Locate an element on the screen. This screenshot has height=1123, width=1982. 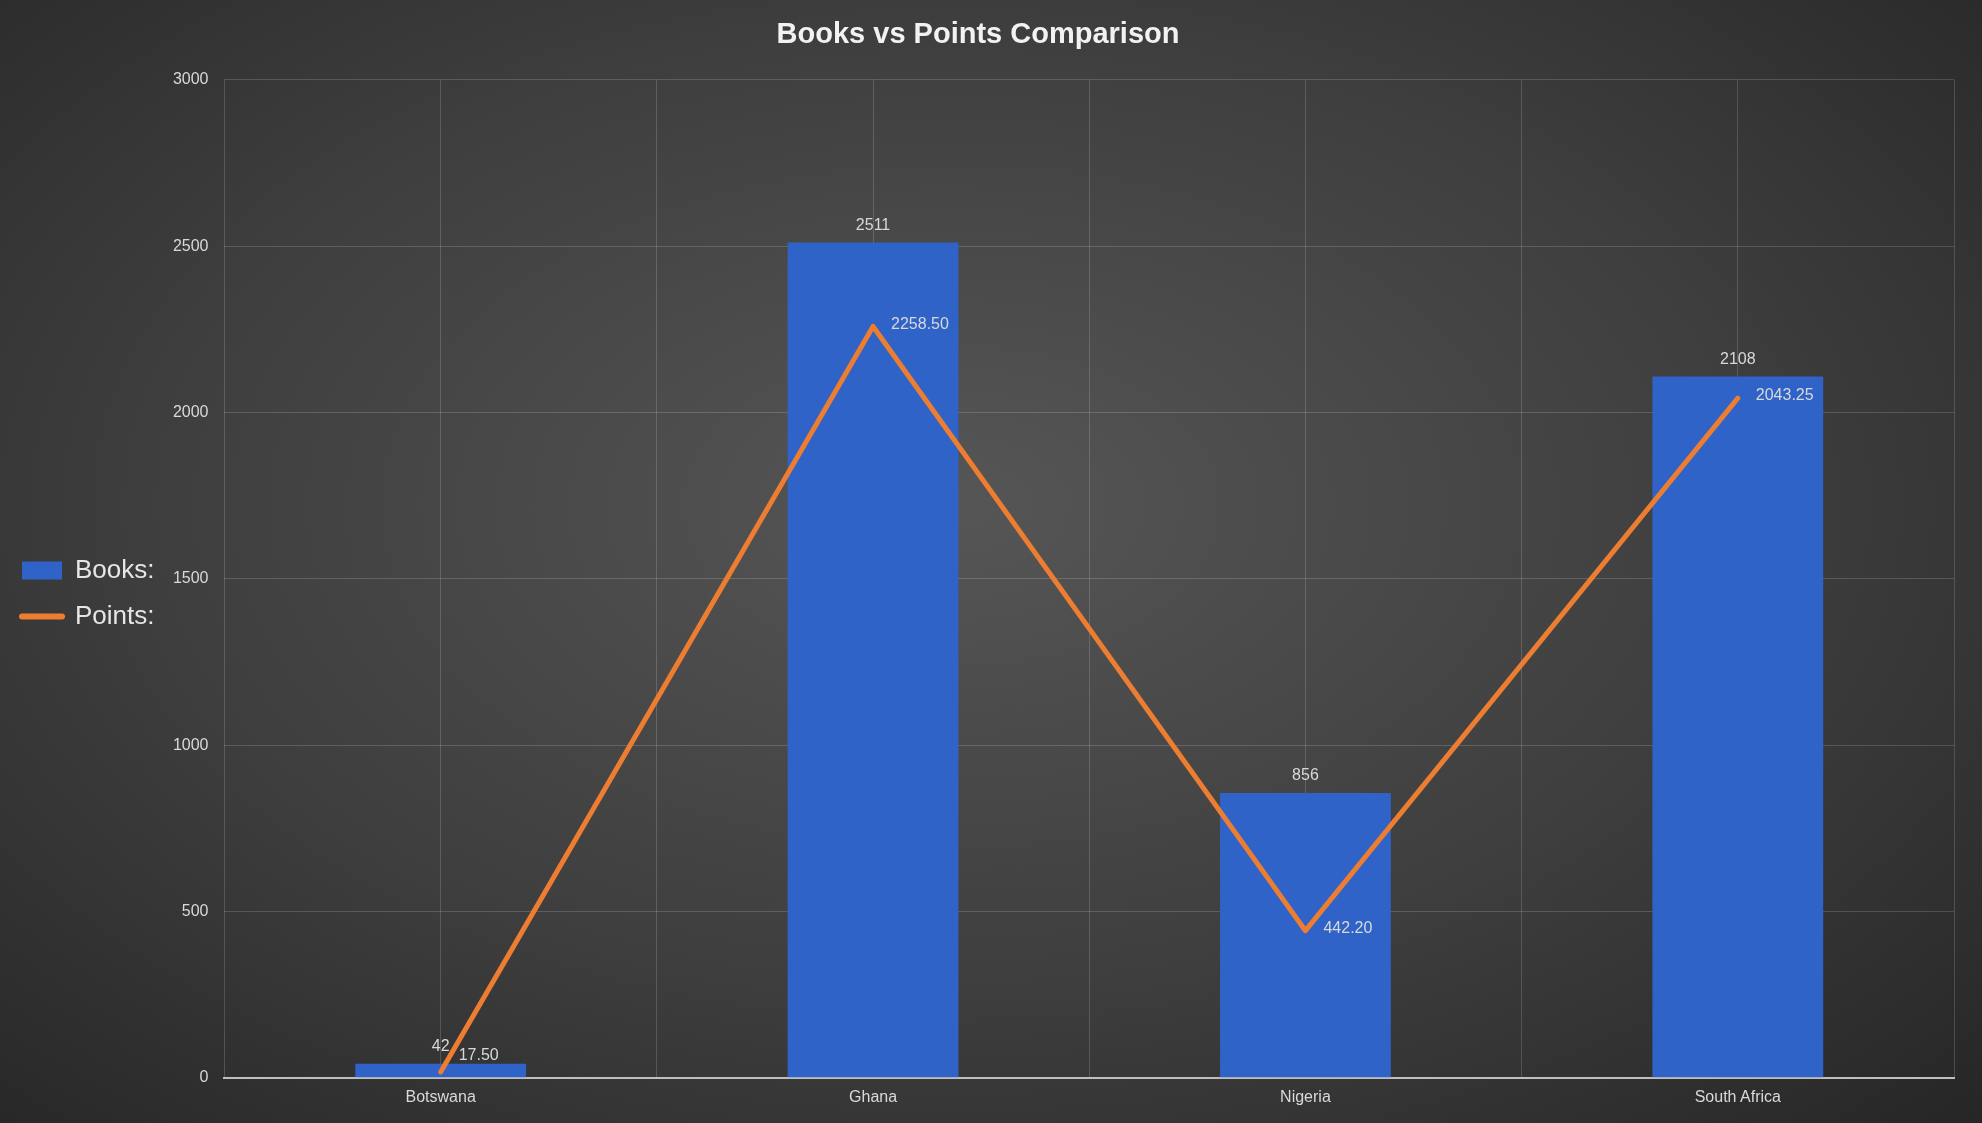
y-tick-label: 500 is located at coordinates (195, 910).